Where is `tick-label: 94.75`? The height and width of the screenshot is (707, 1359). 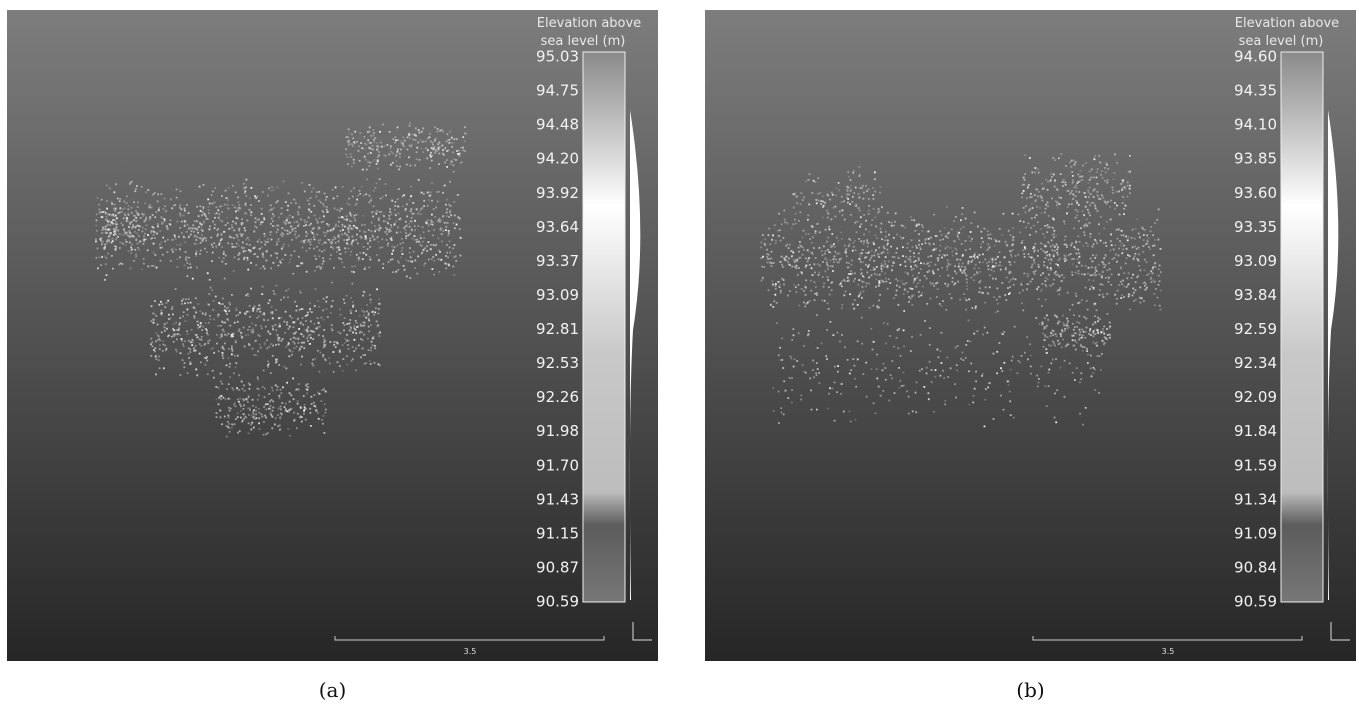
tick-label: 94.75 is located at coordinates (557, 91).